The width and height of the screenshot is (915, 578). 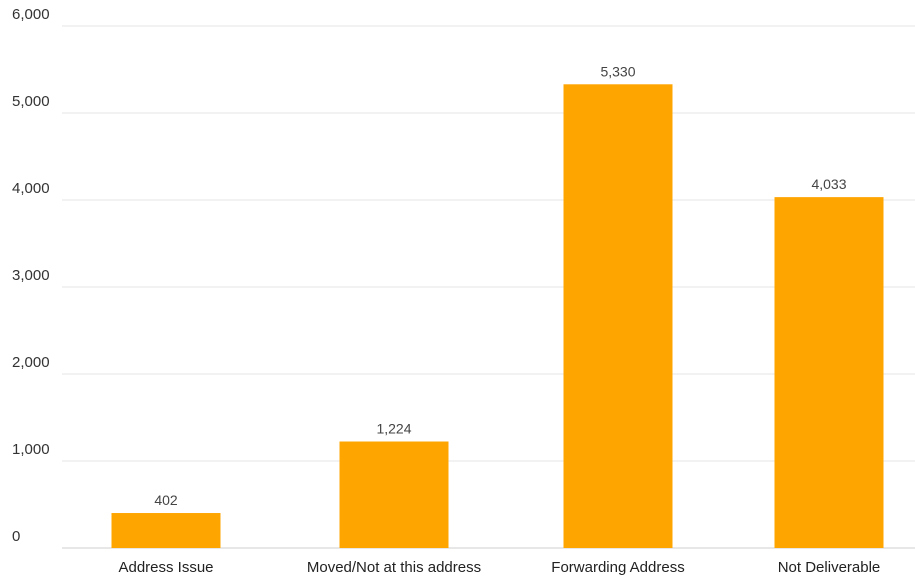 What do you see at coordinates (829, 567) in the screenshot?
I see `x-category-label: Not Deliverable` at bounding box center [829, 567].